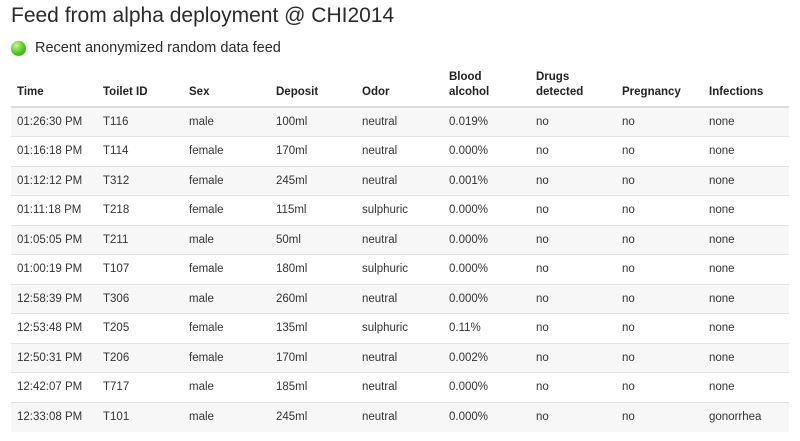 The height and width of the screenshot is (441, 800). I want to click on cell-time: 01:16:18 PM, so click(54, 151).